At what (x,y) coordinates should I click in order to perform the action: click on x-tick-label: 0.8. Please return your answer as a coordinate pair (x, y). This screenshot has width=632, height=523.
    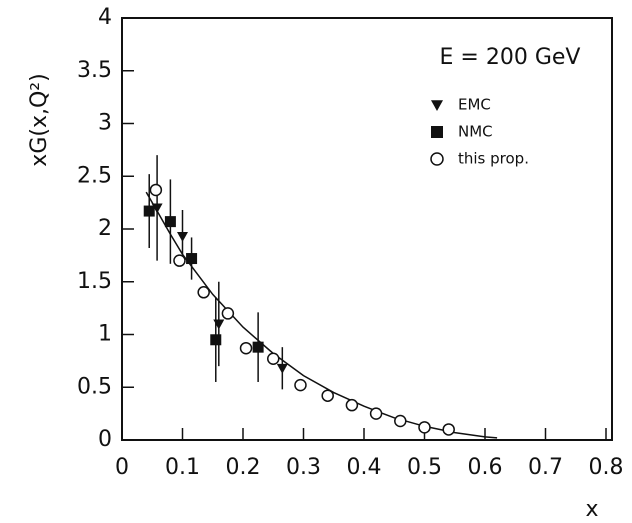
    Looking at the image, I should click on (606, 467).